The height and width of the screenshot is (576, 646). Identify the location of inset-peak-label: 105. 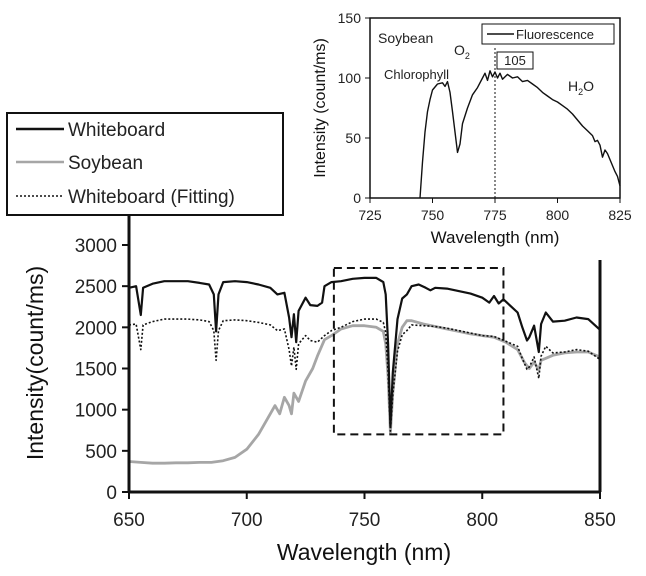
(515, 60).